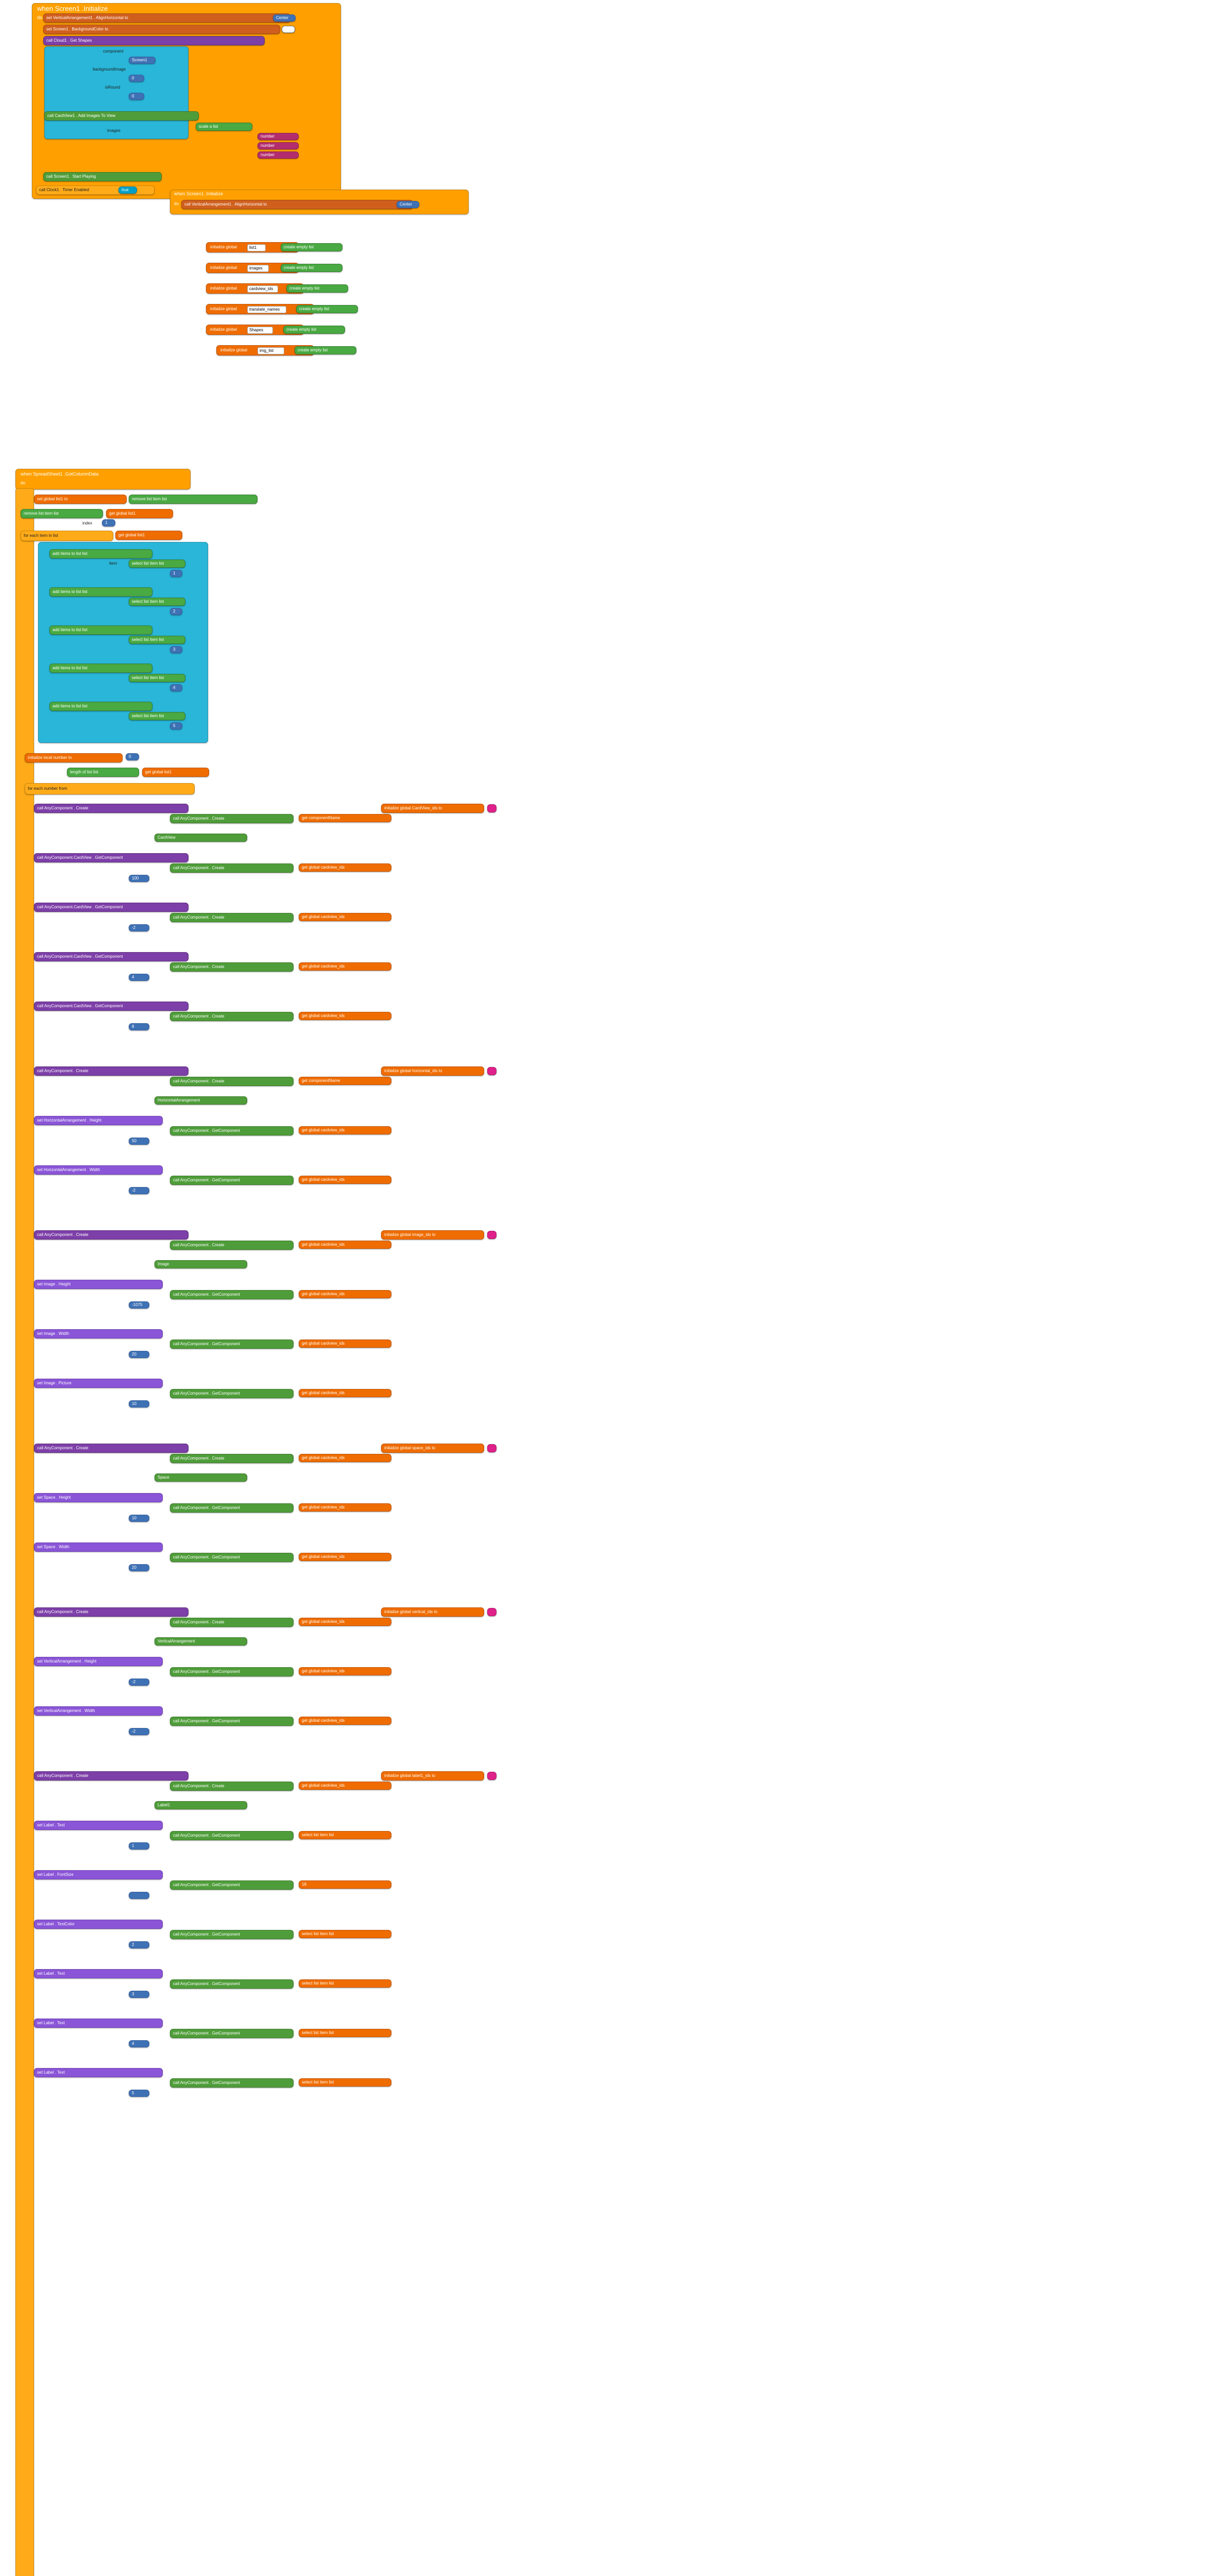 Image resolution: width=1217 pixels, height=2576 pixels. Describe the element at coordinates (232, 2083) in the screenshot. I see `stack-label_blocks-6-getcomponent` at that location.